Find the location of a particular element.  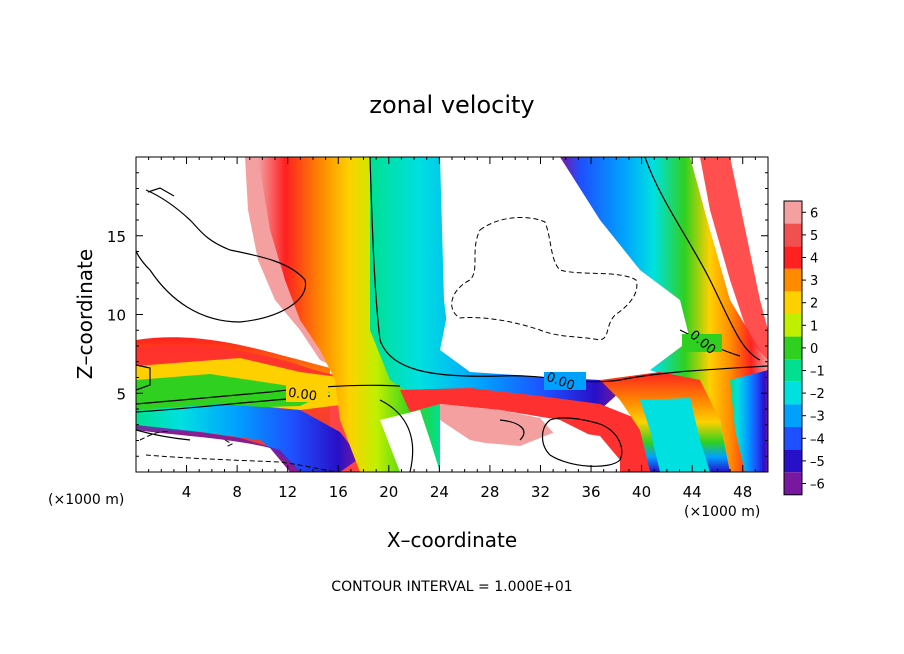

x-tick-label: 16 is located at coordinates (338, 492).